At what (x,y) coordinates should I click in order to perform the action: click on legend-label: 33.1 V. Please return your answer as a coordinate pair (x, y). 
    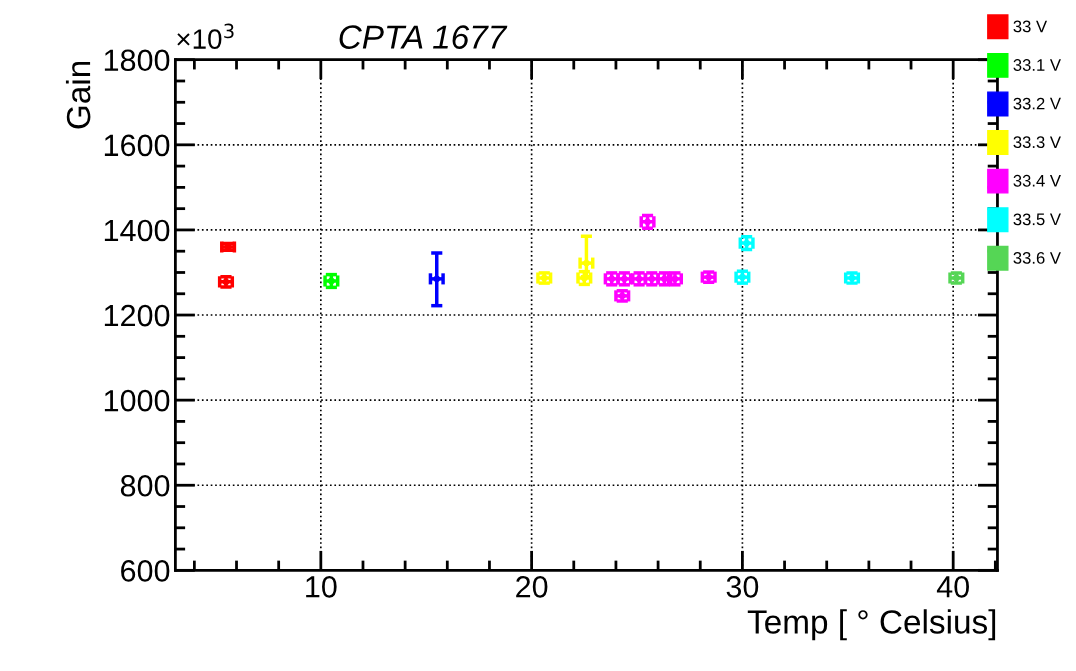
    Looking at the image, I should click on (1037, 65).